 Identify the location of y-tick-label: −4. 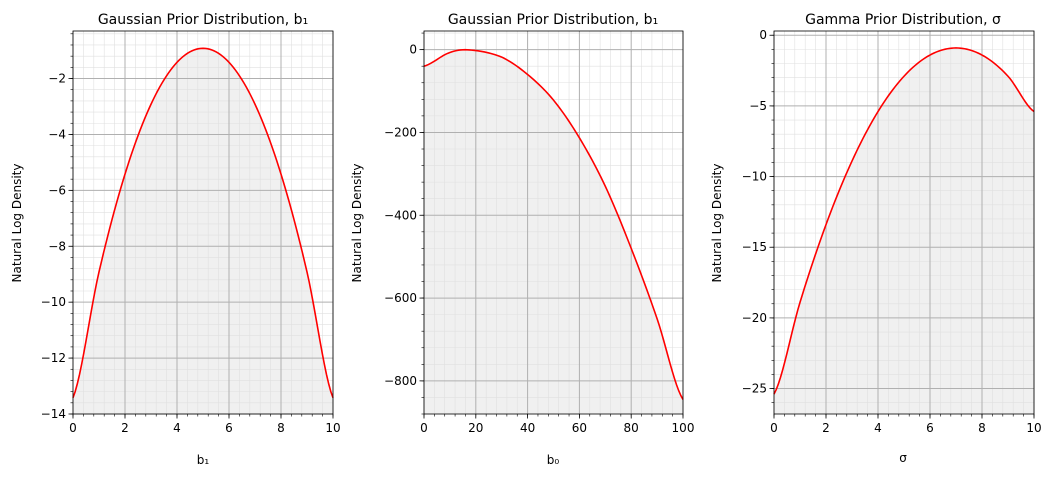
(57, 134).